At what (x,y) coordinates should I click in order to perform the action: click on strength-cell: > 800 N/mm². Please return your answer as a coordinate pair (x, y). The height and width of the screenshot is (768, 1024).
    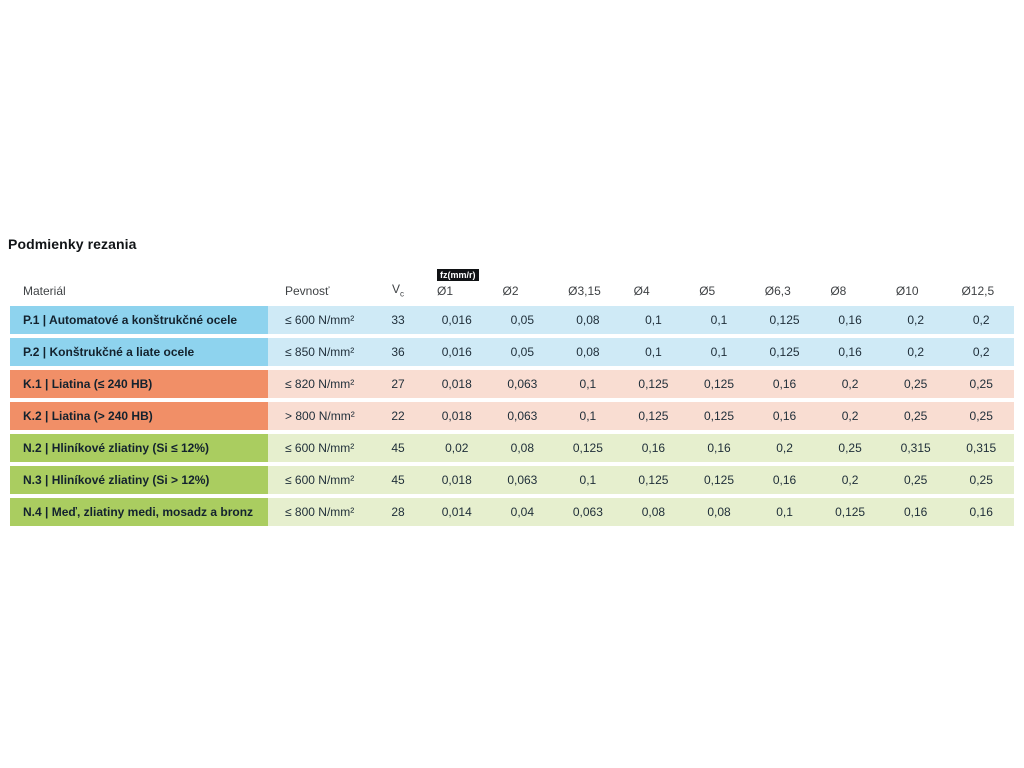
    Looking at the image, I should click on (320, 416).